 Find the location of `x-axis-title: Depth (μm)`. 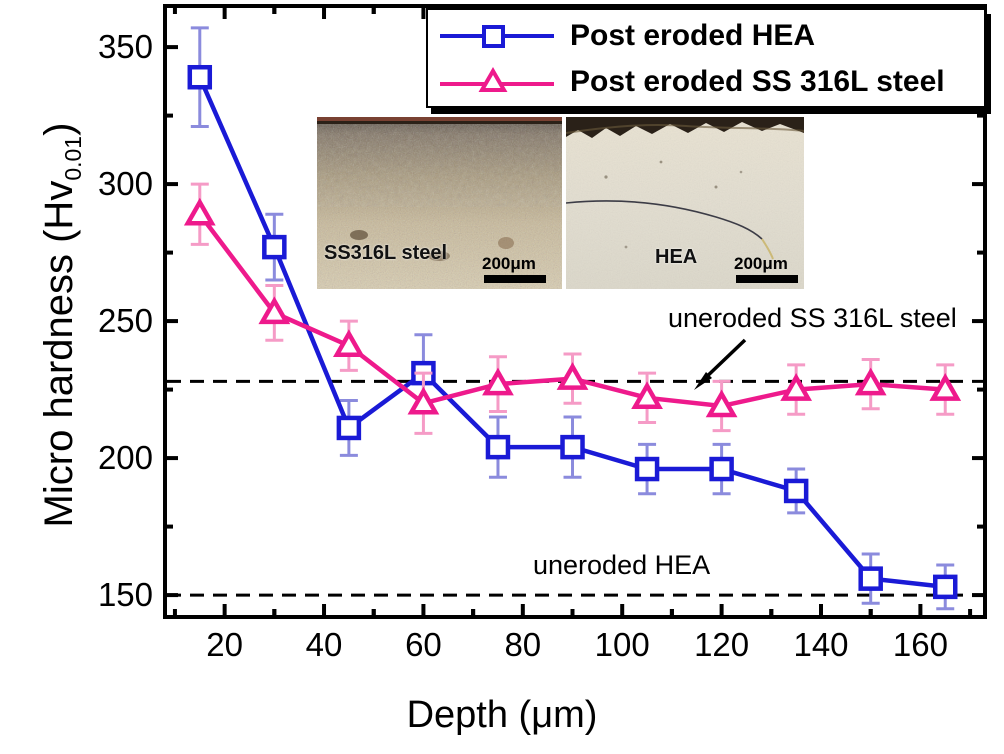

x-axis-title: Depth (μm) is located at coordinates (502, 715).